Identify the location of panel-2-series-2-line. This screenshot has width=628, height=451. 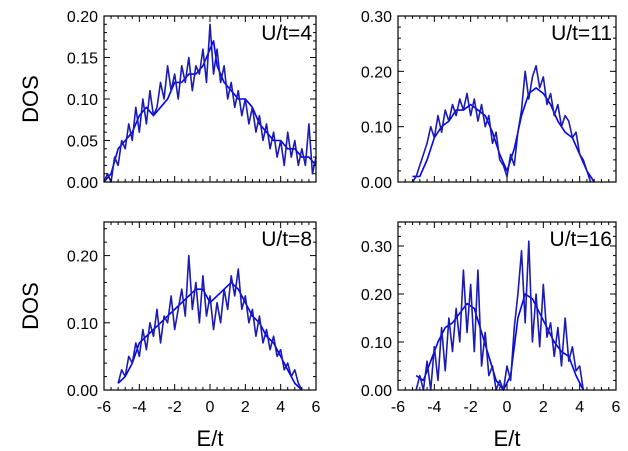
(501, 124).